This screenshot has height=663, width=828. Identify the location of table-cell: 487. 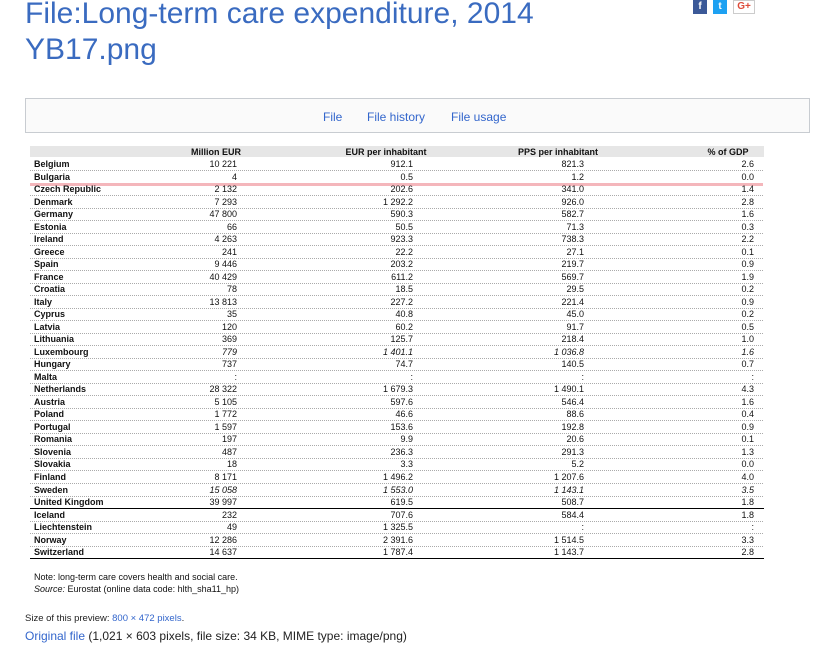
(229, 451).